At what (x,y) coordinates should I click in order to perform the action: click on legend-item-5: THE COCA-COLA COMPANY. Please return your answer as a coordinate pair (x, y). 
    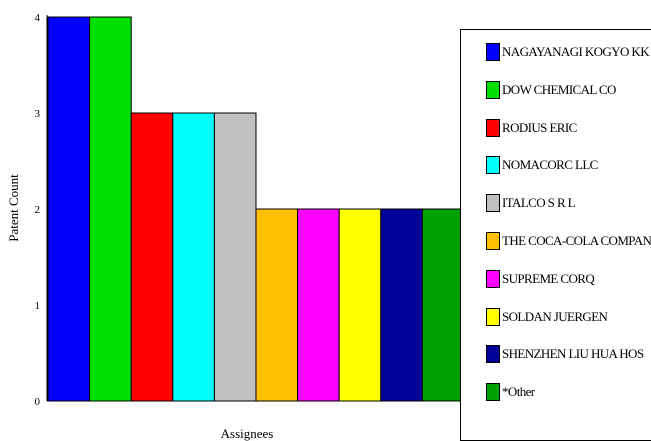
    Looking at the image, I should click on (568, 241).